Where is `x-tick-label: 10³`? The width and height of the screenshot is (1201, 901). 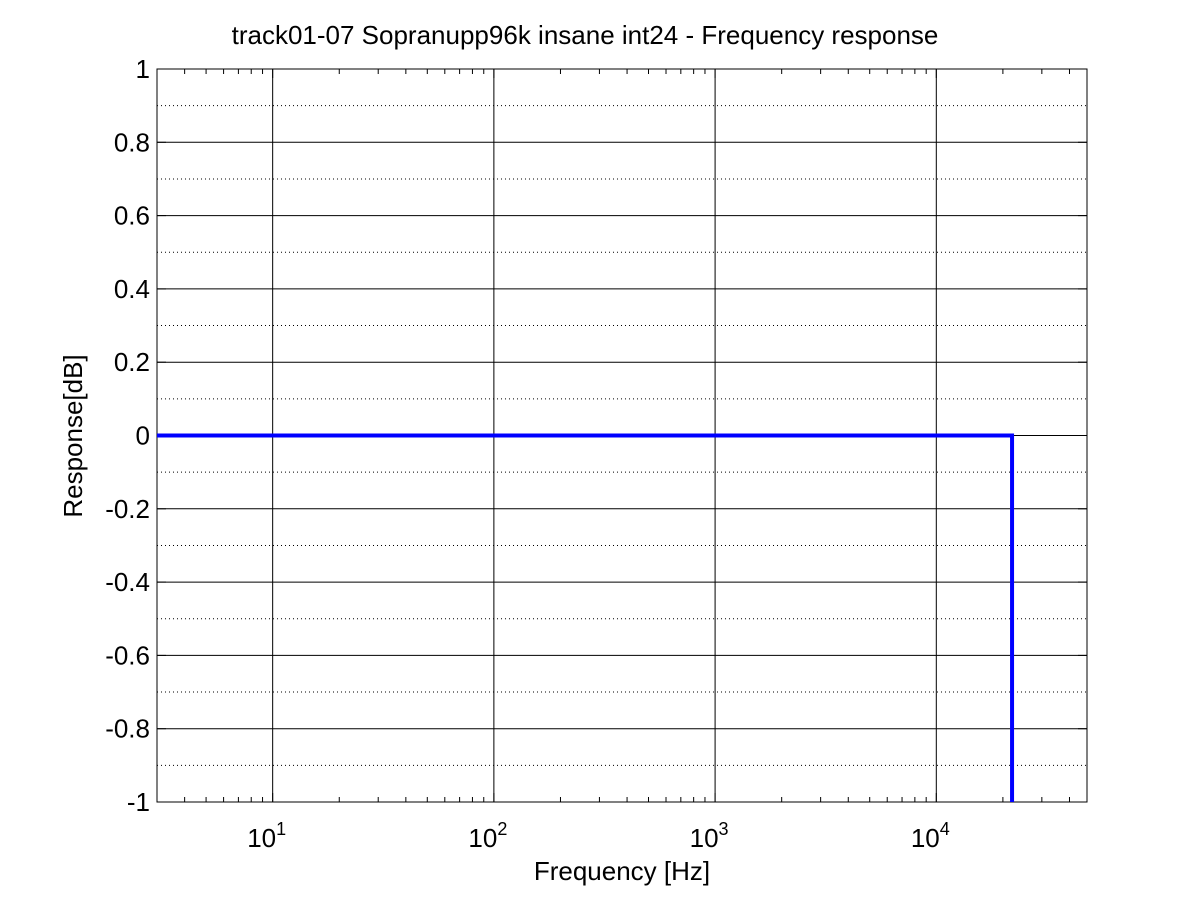
x-tick-label: 10³ is located at coordinates (709, 836).